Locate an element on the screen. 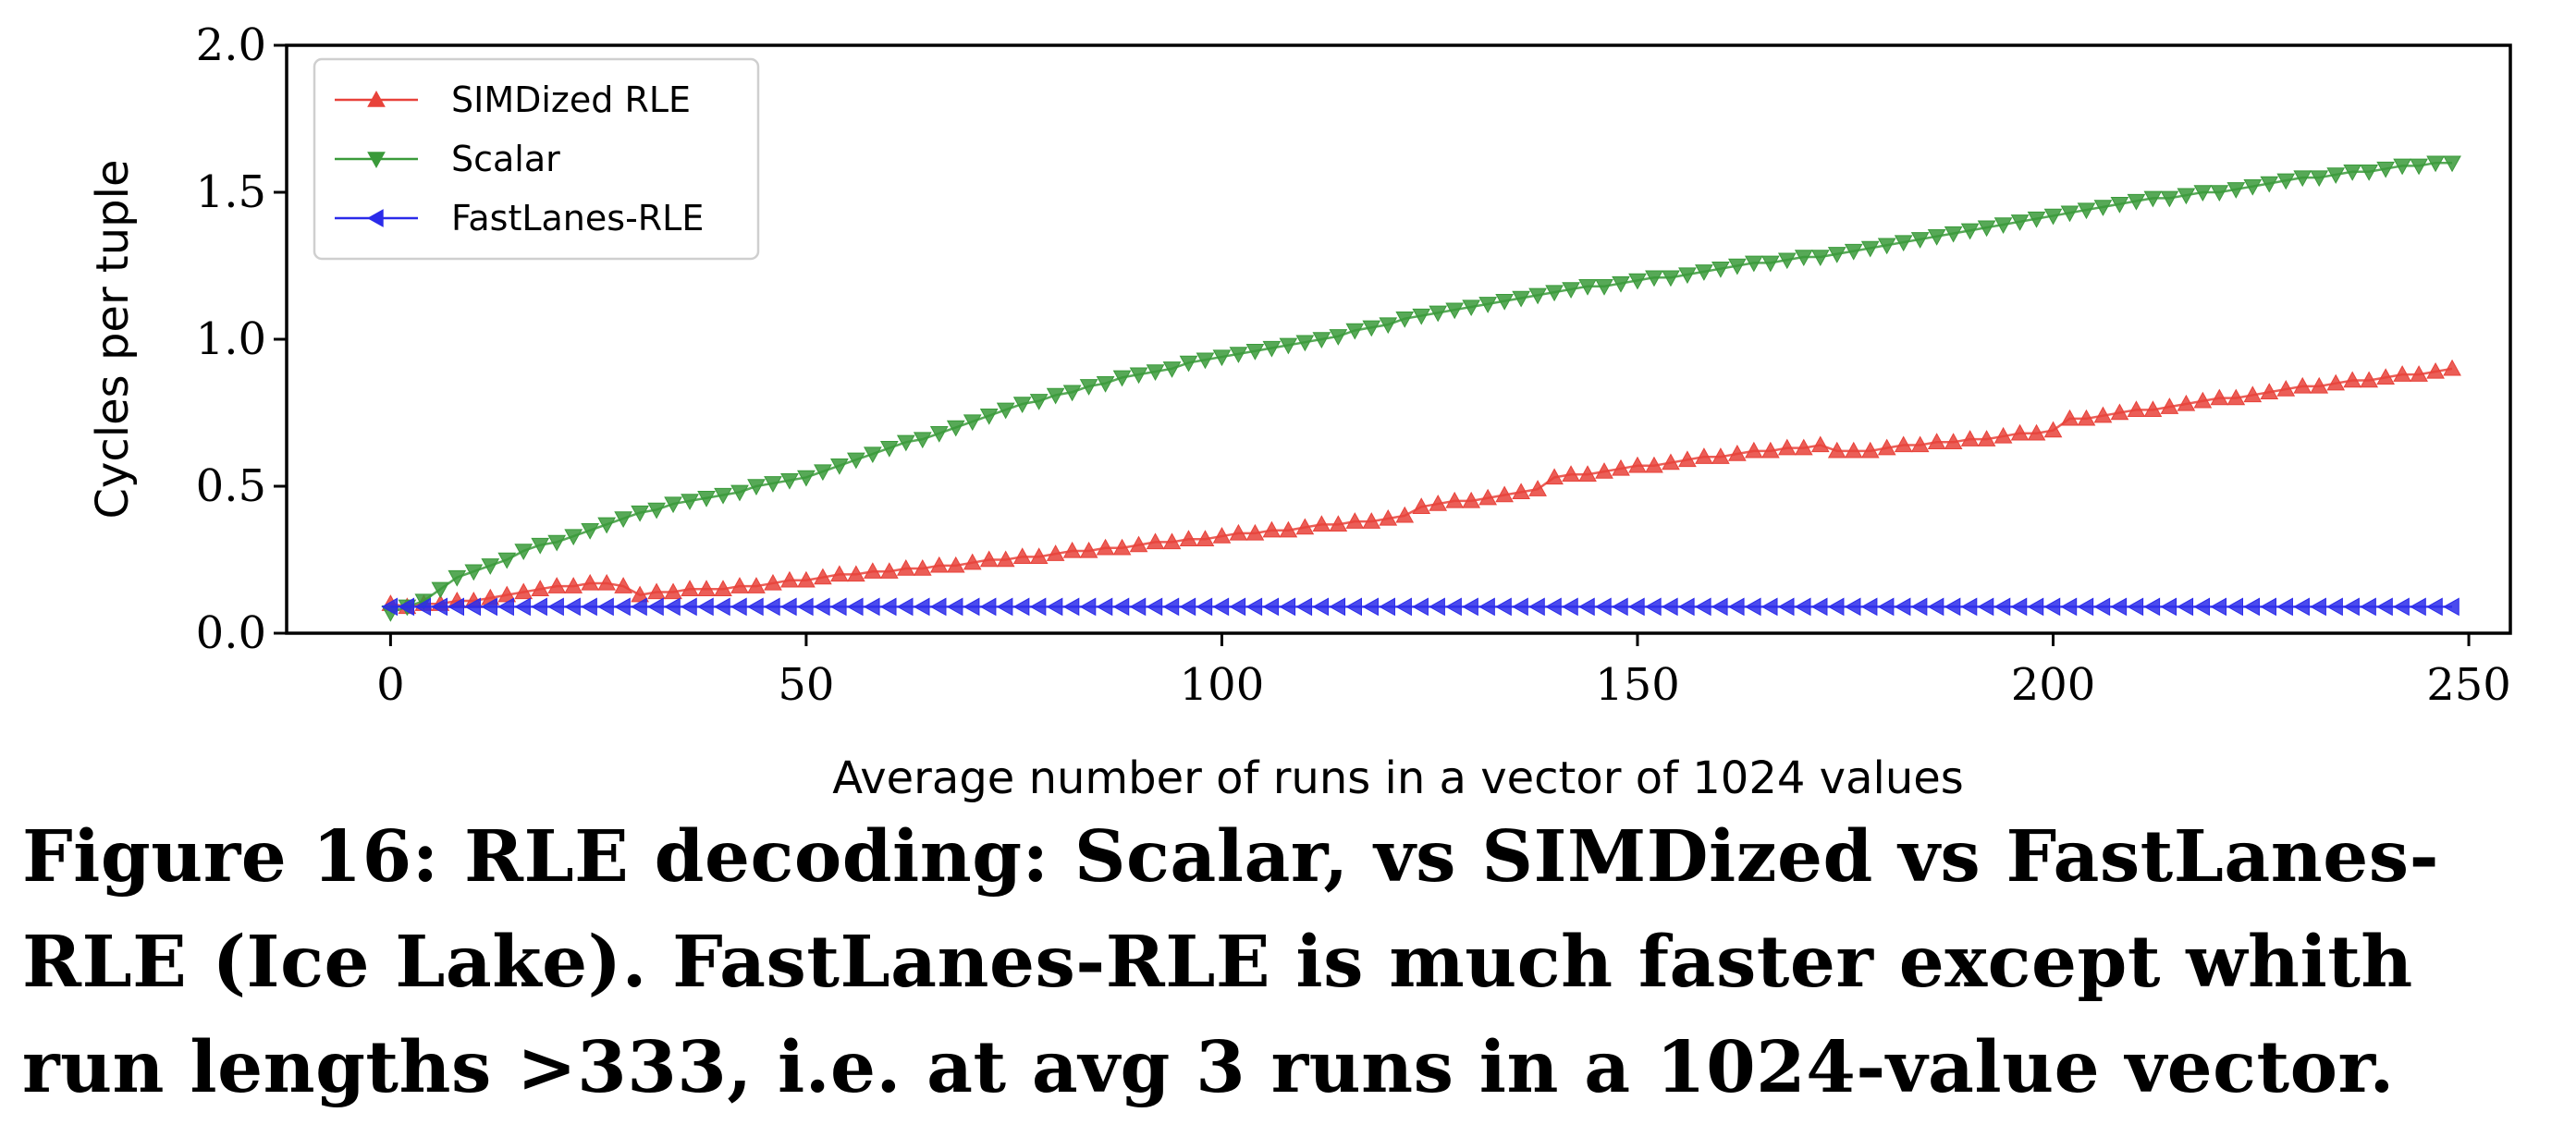 Image resolution: width=2576 pixels, height=1137 pixels. x-axis: 0 50 100 150 200 250 is located at coordinates (1444, 672).